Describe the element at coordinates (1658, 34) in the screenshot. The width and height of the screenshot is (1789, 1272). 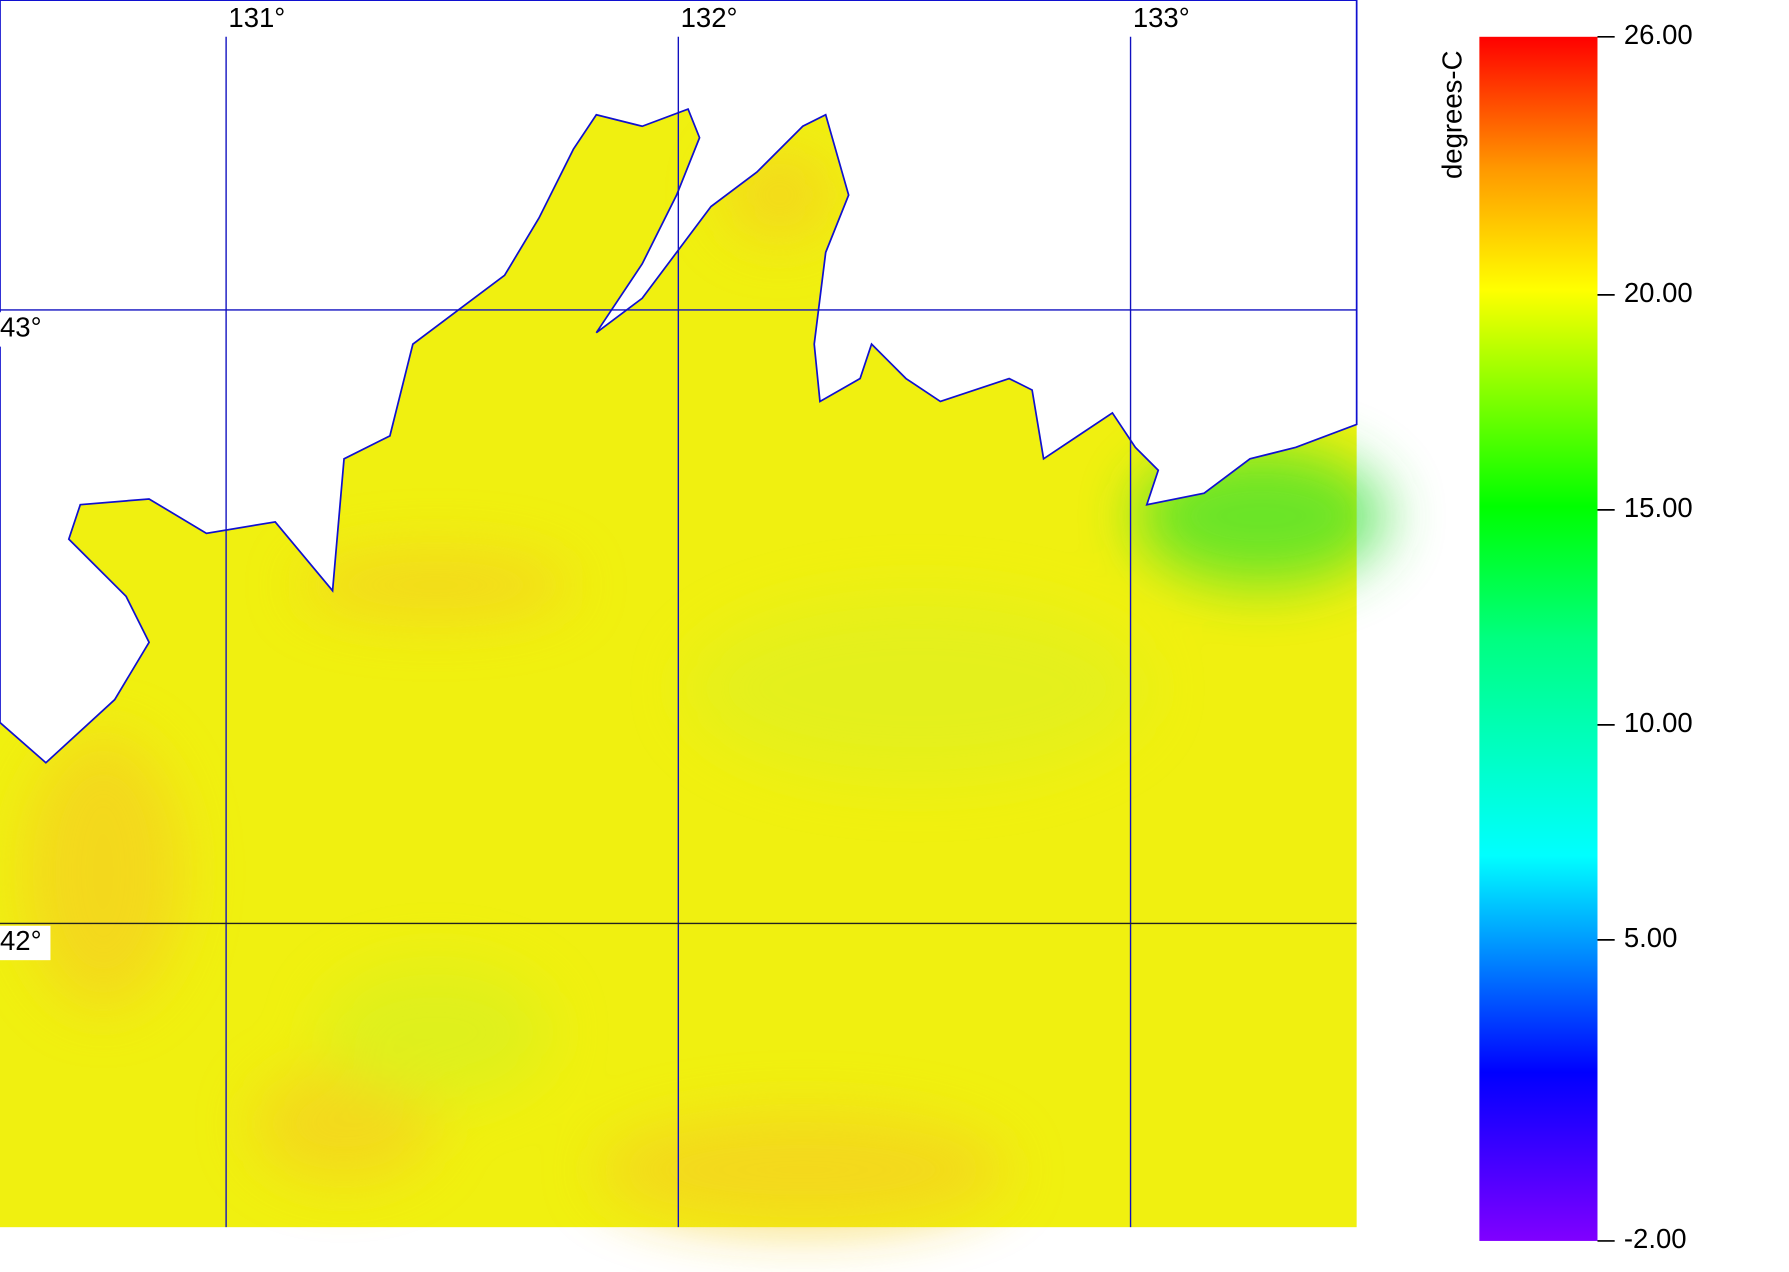
I see `colorbar-tick-label: 26.00` at that location.